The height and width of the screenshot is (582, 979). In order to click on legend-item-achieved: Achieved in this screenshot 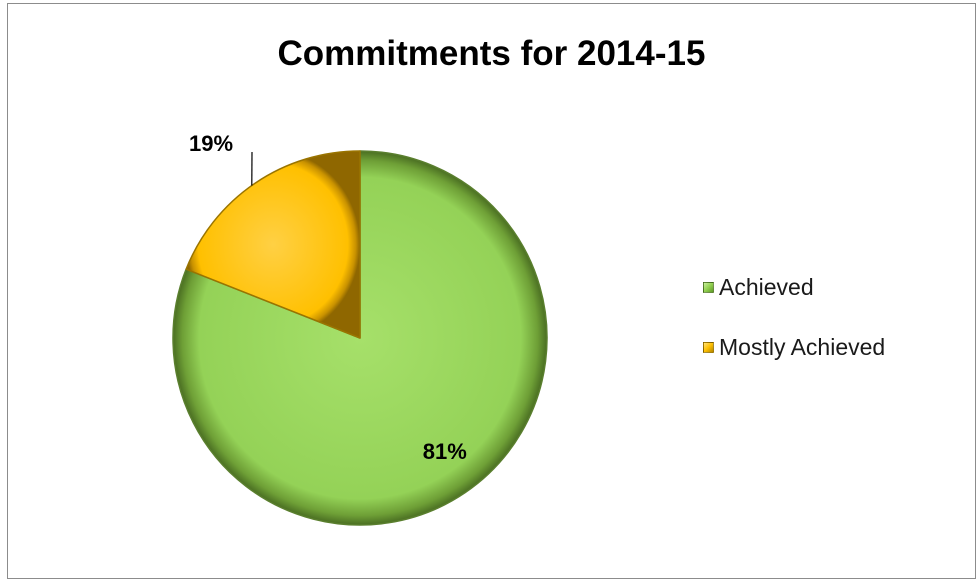, I will do `click(794, 287)`.